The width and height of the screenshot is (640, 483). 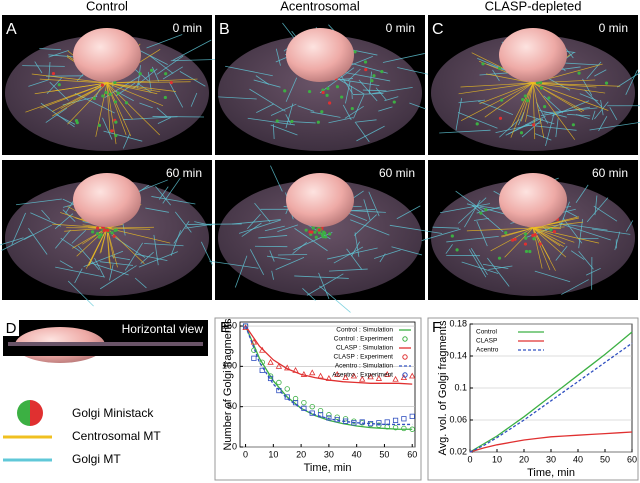 I want to click on y-tick-label: 0, so click(x=234, y=446).